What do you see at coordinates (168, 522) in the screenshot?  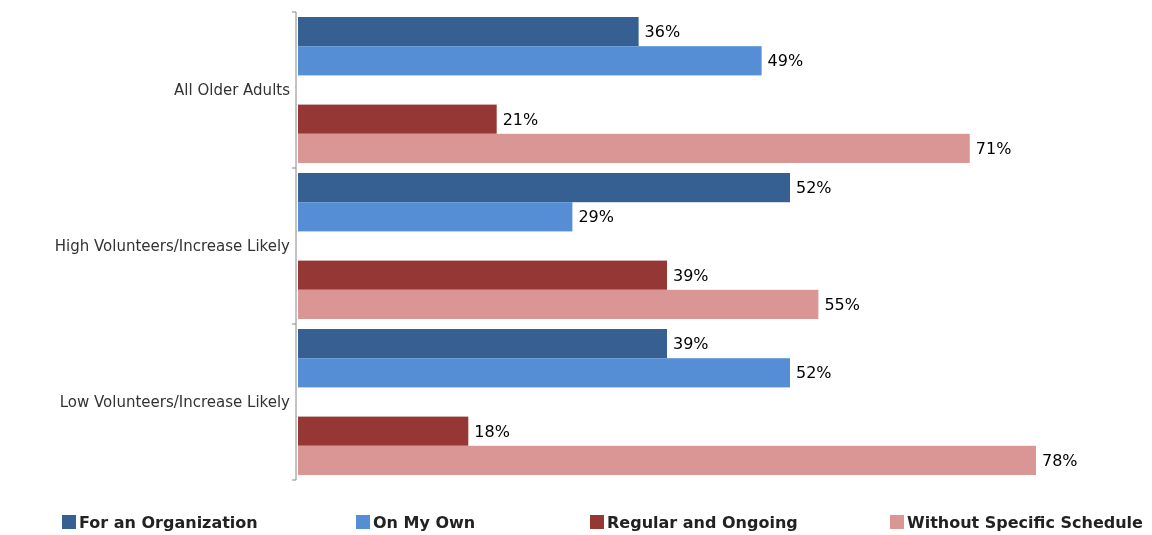 I see `legend-label: For an Organization` at bounding box center [168, 522].